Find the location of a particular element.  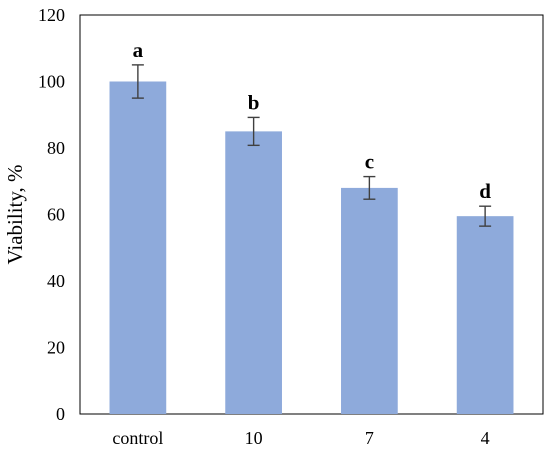

y-tick-label: 100 is located at coordinates (51, 82).